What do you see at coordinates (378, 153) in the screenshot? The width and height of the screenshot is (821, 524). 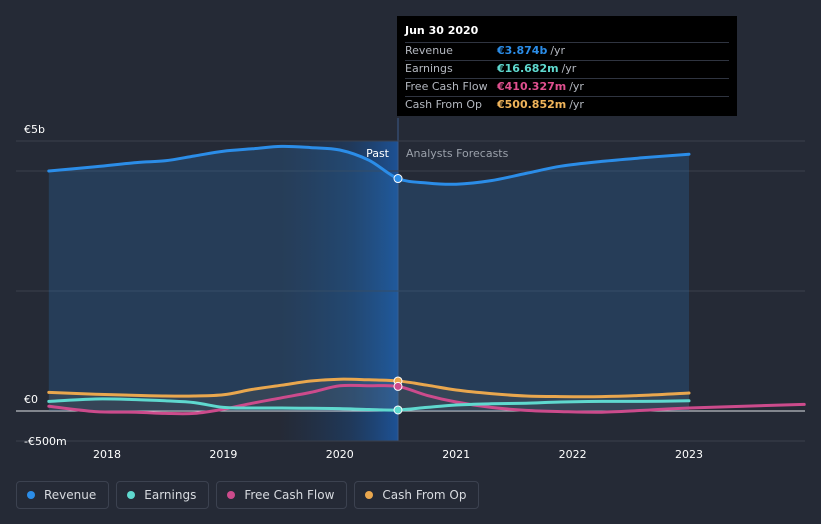 I see `past-label: Past` at bounding box center [378, 153].